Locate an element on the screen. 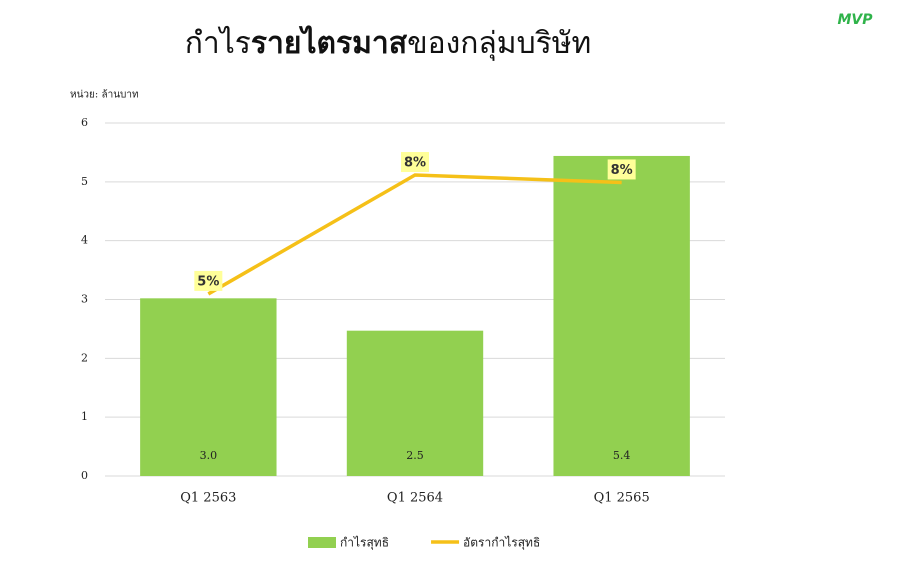 Image resolution: width=912 pixels, height=577 pixels. chart-title: กำไรรายไตรมาสของกลุ่มบริษัท is located at coordinates (388, 43).